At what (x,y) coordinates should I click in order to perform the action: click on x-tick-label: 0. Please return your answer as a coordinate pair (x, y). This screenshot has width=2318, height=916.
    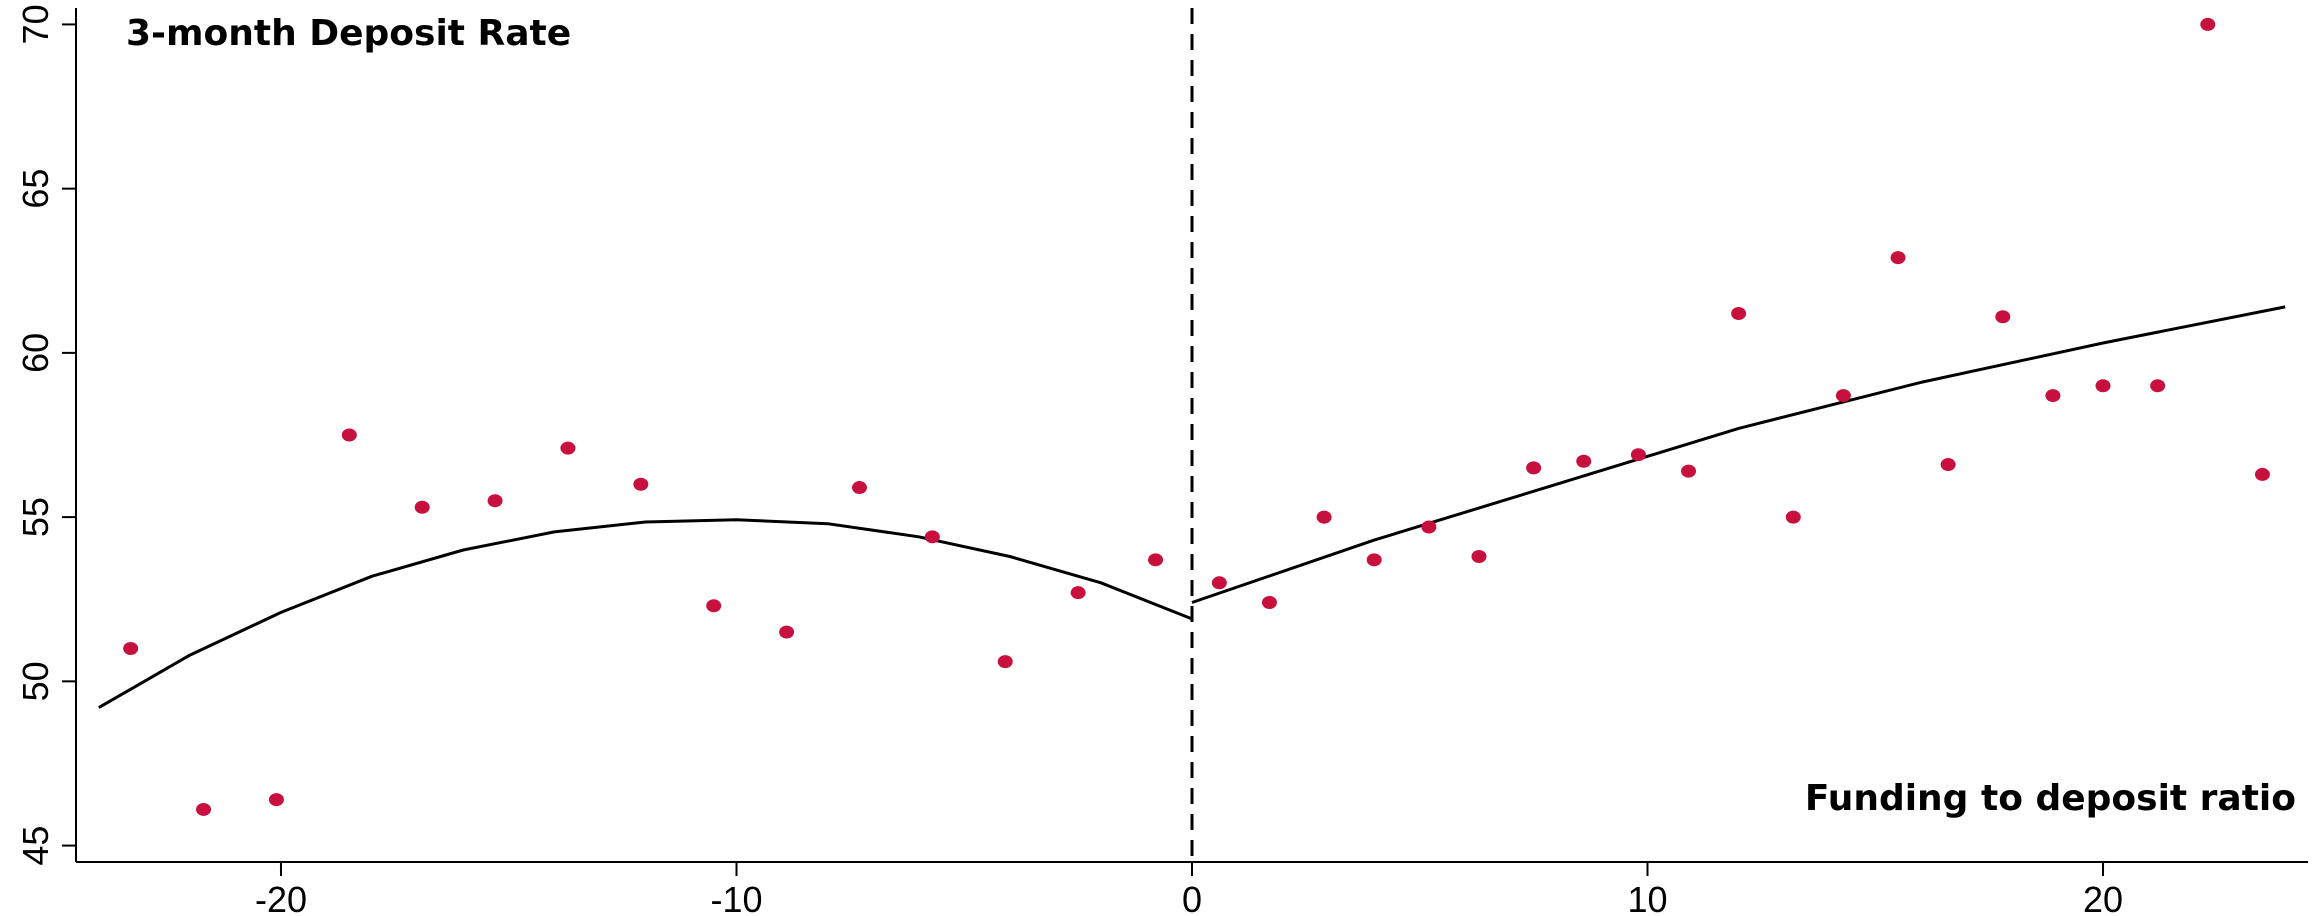
    Looking at the image, I should click on (1192, 897).